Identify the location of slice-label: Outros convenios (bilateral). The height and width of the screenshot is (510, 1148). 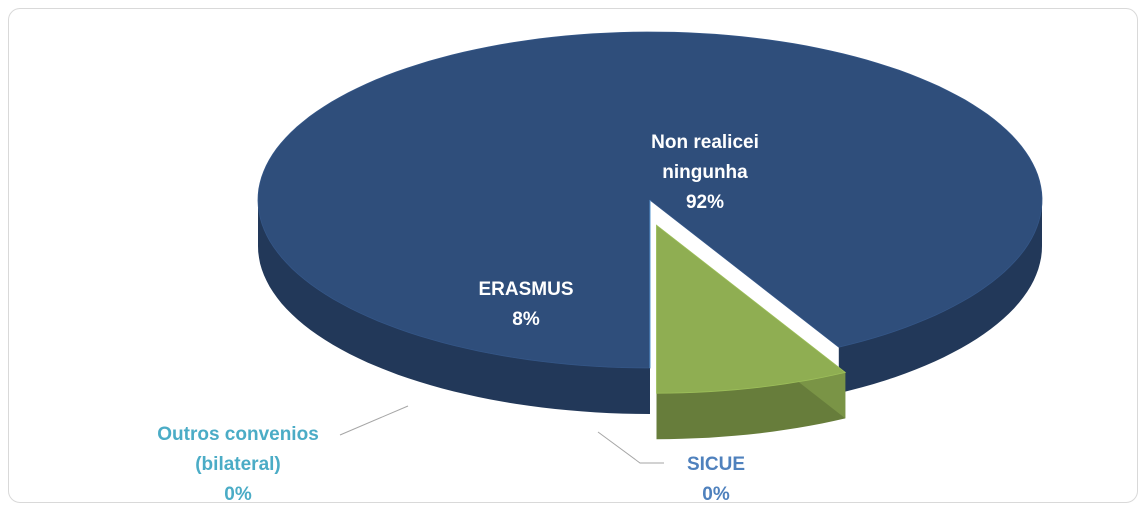
(238, 449).